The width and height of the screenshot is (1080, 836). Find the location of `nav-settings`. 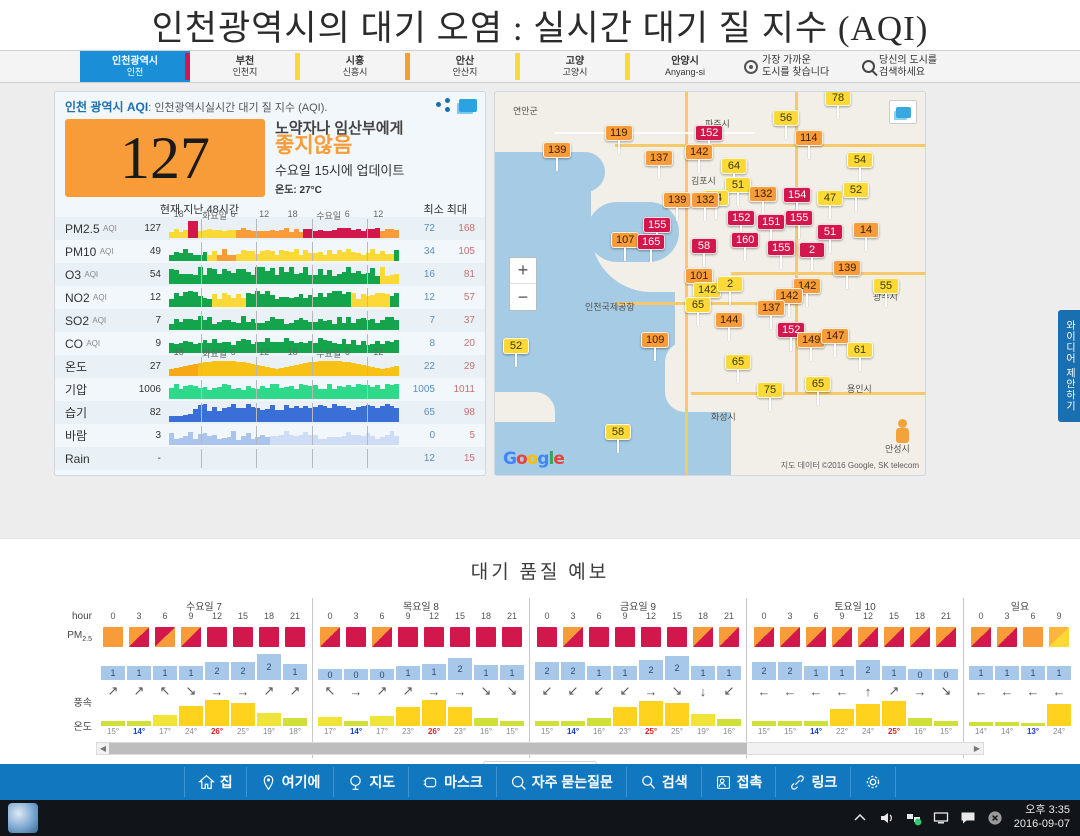

nav-settings is located at coordinates (874, 782).